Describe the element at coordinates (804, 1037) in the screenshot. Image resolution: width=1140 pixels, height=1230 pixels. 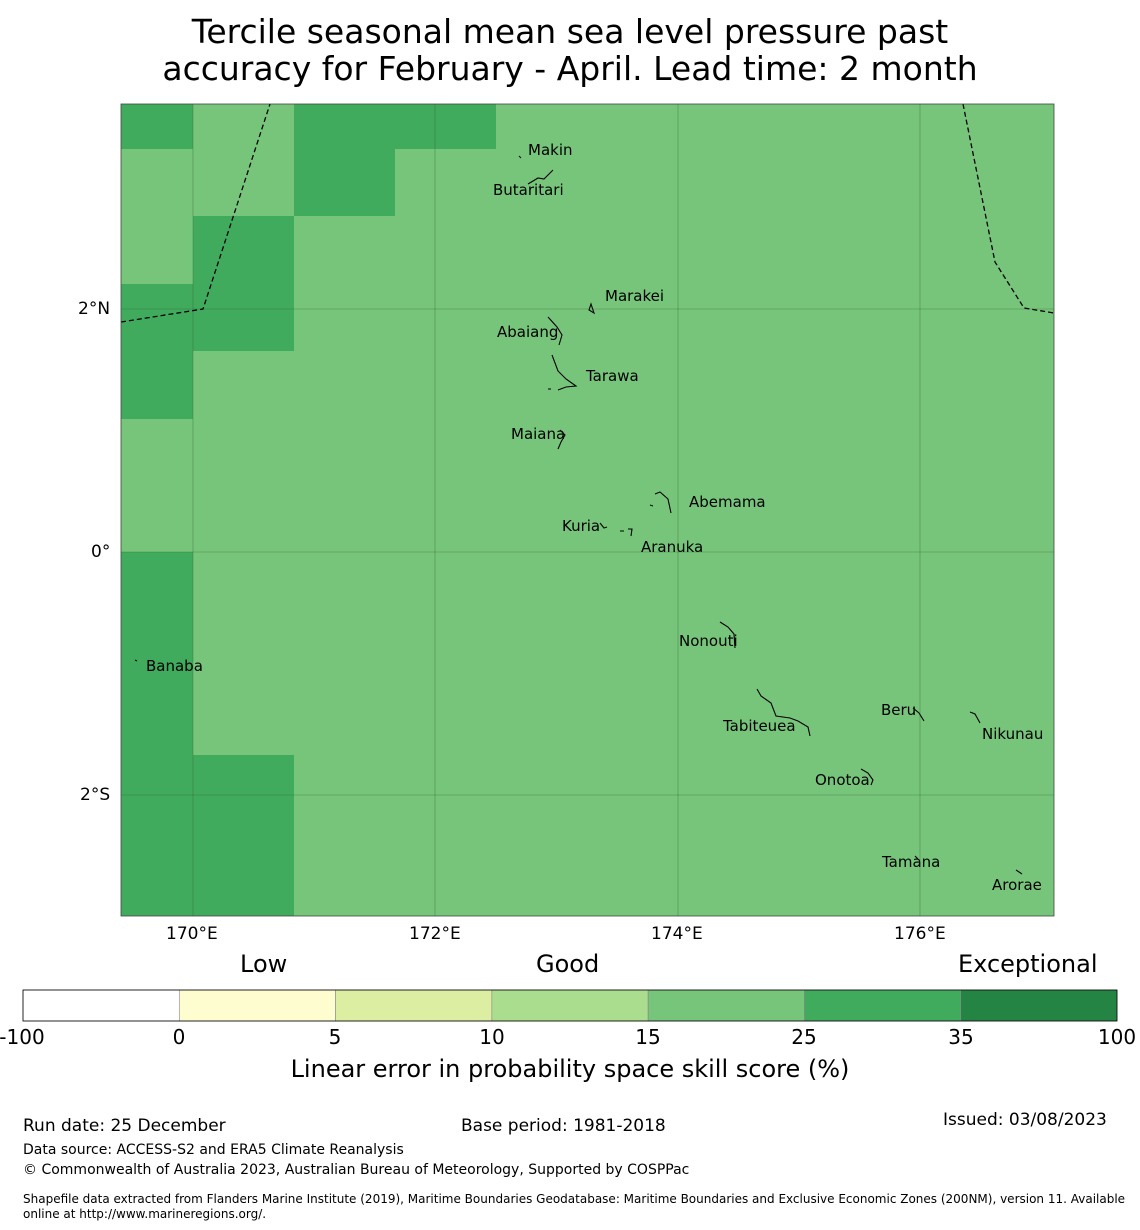
I see `colorbar-tick: 25` at that location.